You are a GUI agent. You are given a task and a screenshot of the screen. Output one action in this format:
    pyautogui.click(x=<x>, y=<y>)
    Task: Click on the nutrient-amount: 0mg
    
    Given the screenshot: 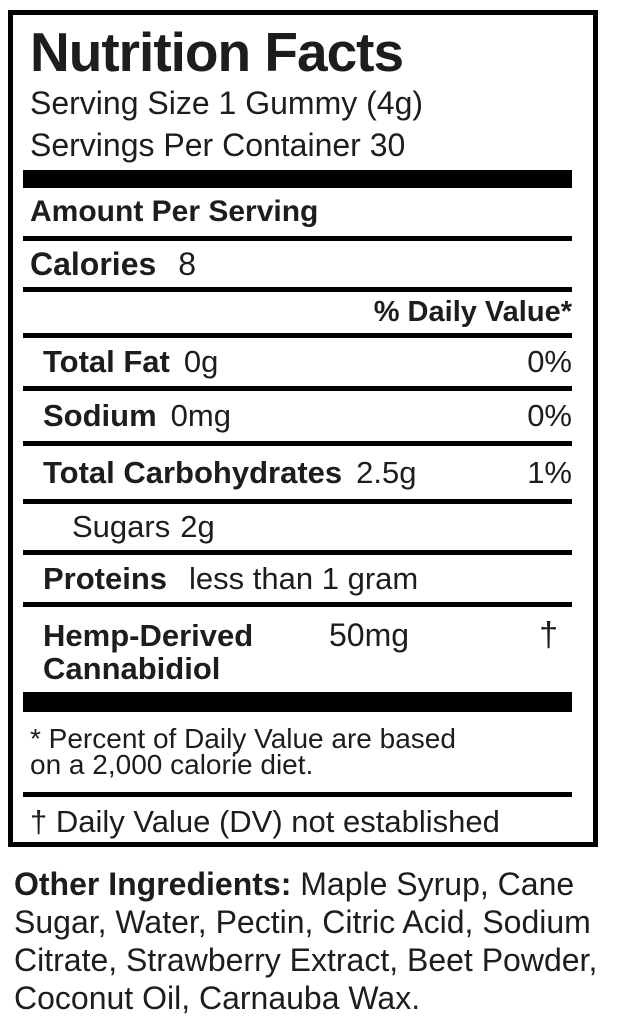 What is the action you would take?
    pyautogui.click(x=200, y=415)
    